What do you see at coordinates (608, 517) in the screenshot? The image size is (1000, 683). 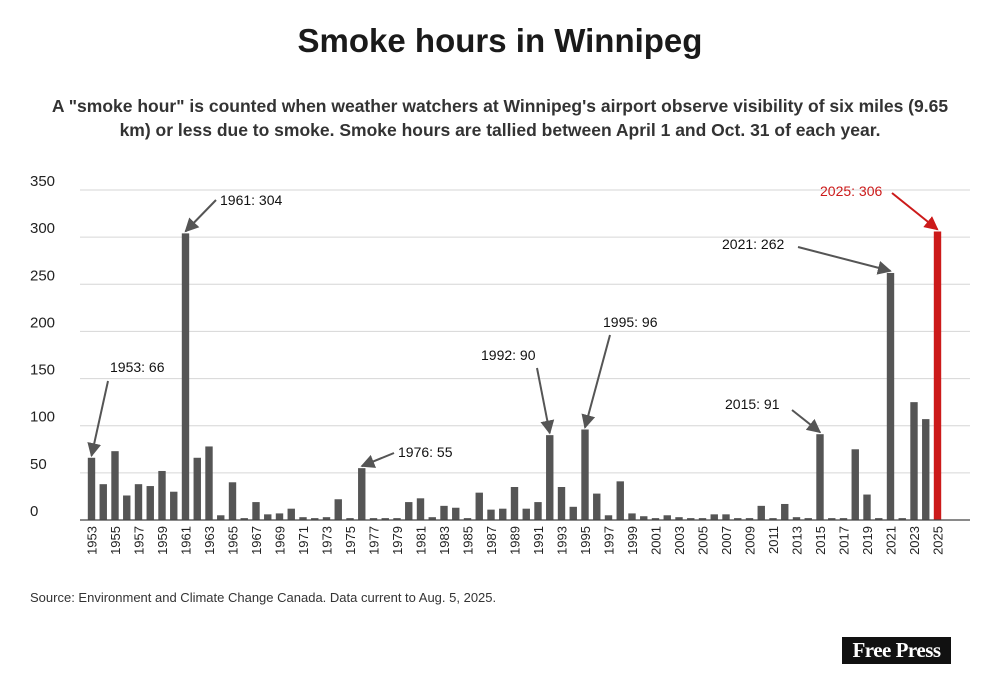 I see `bar-1997` at bounding box center [608, 517].